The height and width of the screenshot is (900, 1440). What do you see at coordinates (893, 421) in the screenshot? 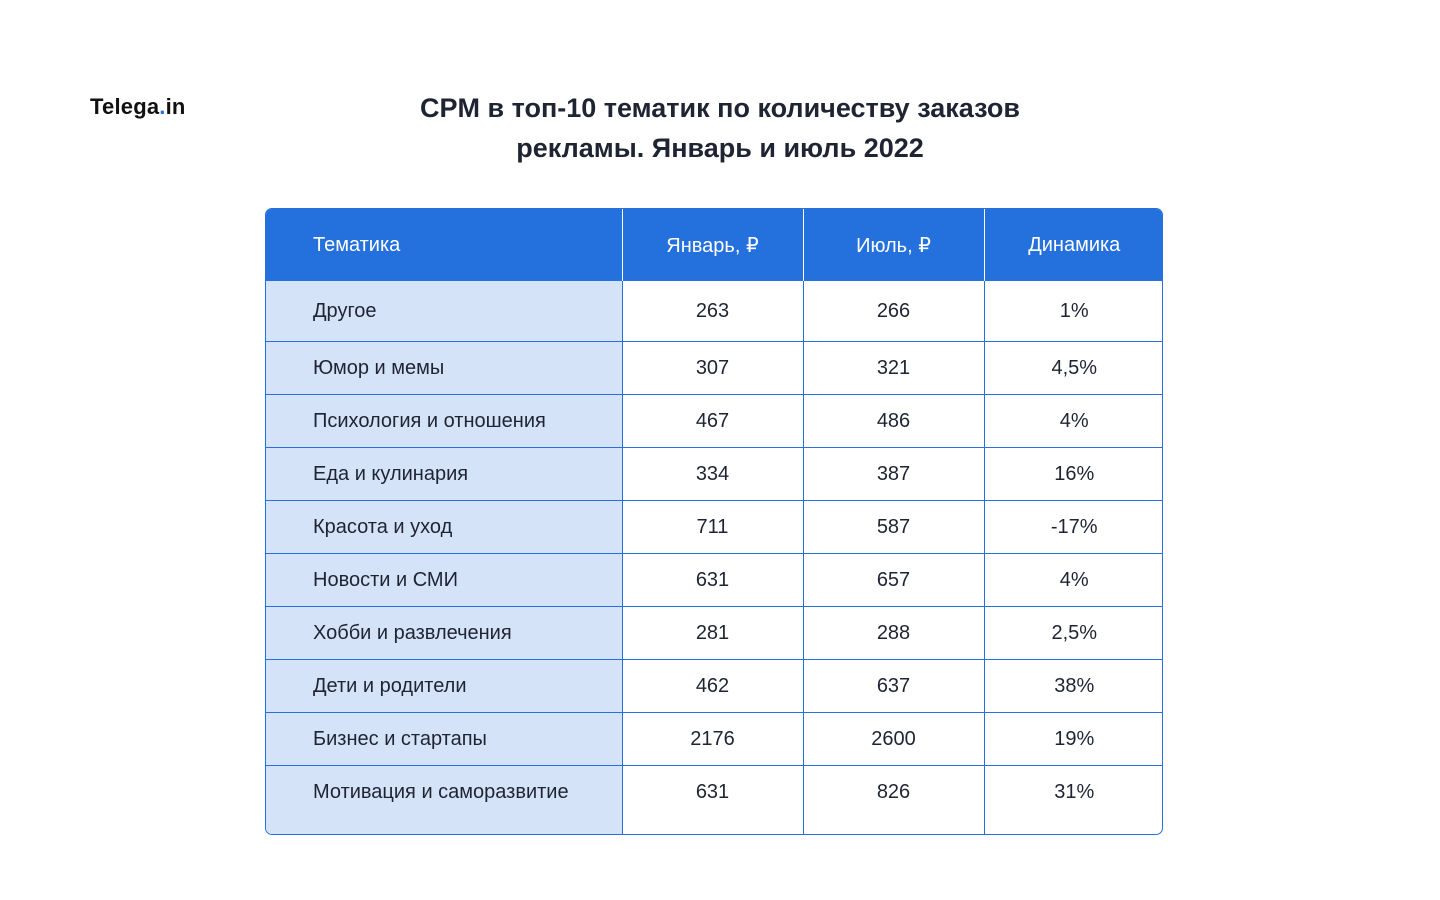
I see `cell-july: 486` at bounding box center [893, 421].